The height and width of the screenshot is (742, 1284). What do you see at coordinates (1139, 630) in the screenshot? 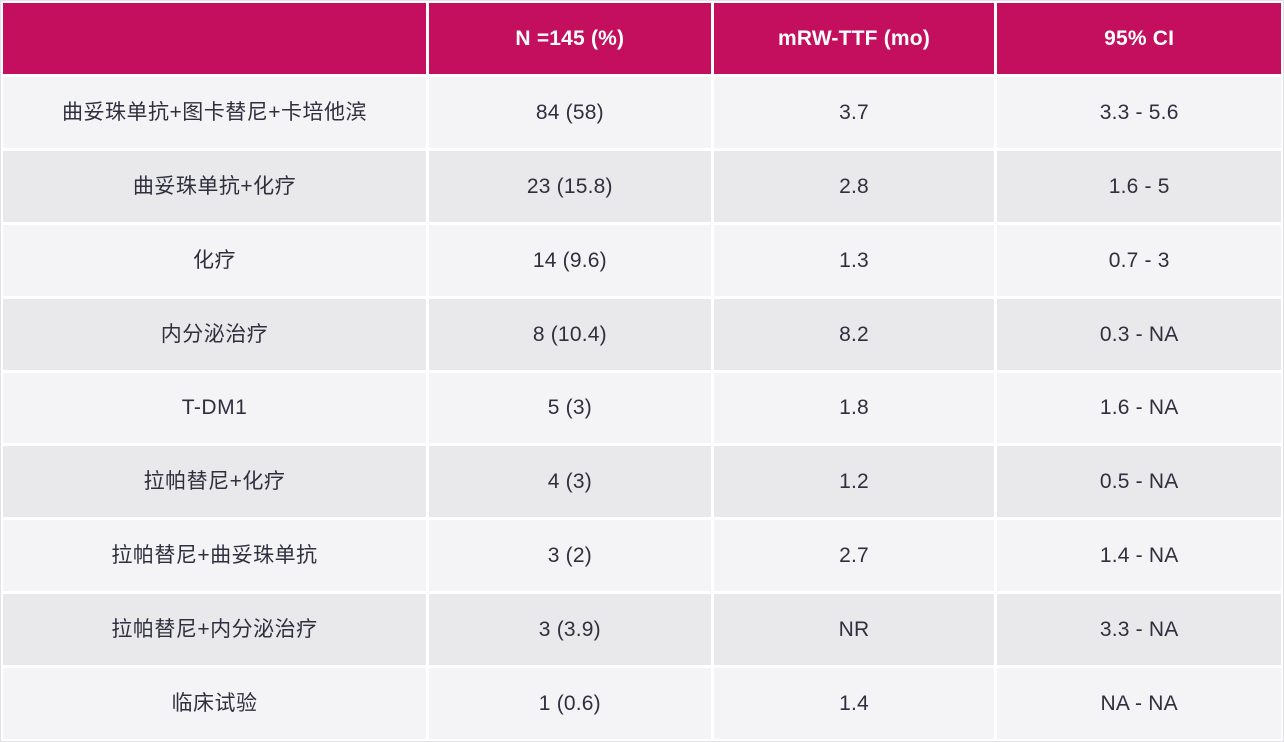
I see `ci-cell: 3.3 - NA` at bounding box center [1139, 630].